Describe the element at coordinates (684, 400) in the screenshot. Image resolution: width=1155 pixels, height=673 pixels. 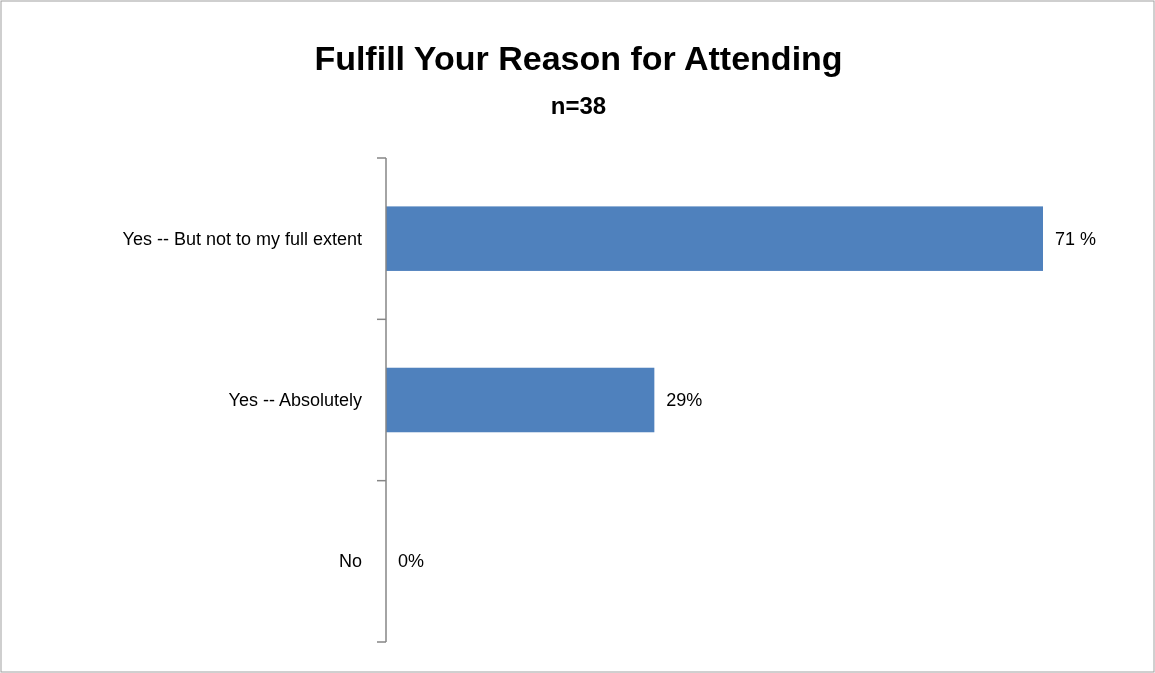
I see `data-label: 29%` at that location.